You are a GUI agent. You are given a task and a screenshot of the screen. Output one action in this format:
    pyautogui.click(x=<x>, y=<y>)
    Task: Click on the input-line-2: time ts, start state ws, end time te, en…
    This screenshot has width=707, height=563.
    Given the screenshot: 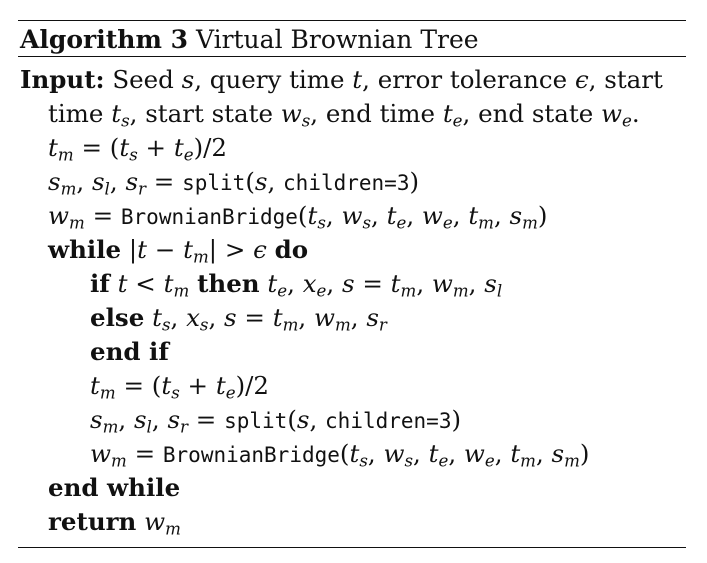 What is the action you would take?
    pyautogui.click(x=344, y=115)
    